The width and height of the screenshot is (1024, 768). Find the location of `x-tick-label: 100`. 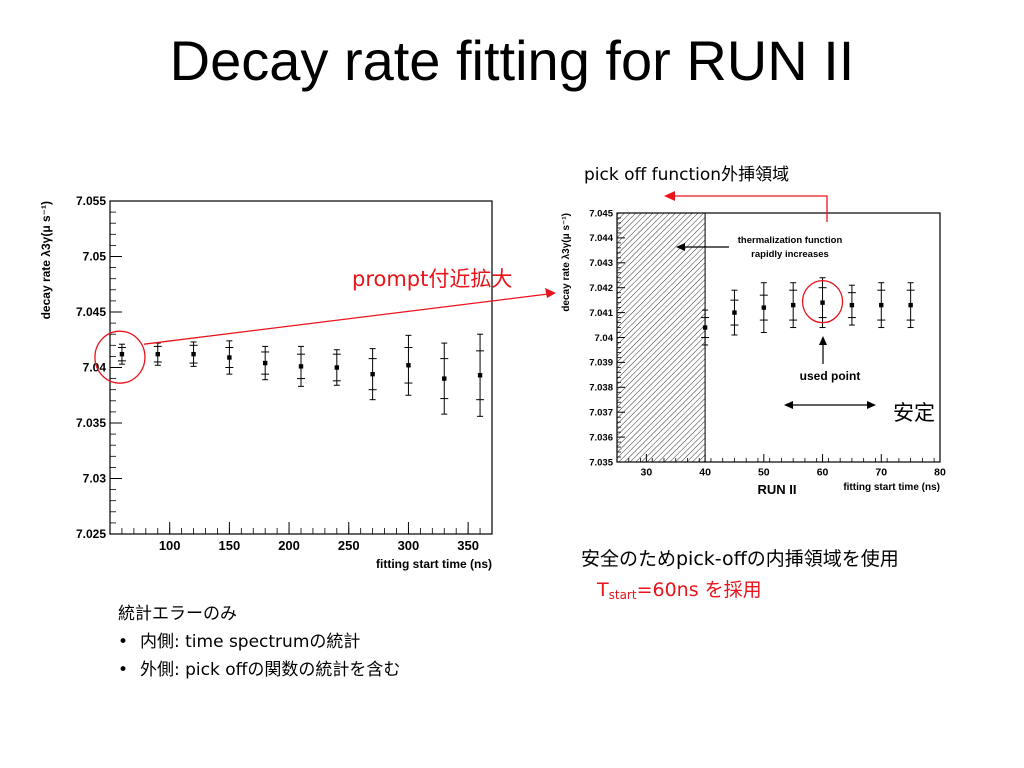

x-tick-label: 100 is located at coordinates (170, 545).